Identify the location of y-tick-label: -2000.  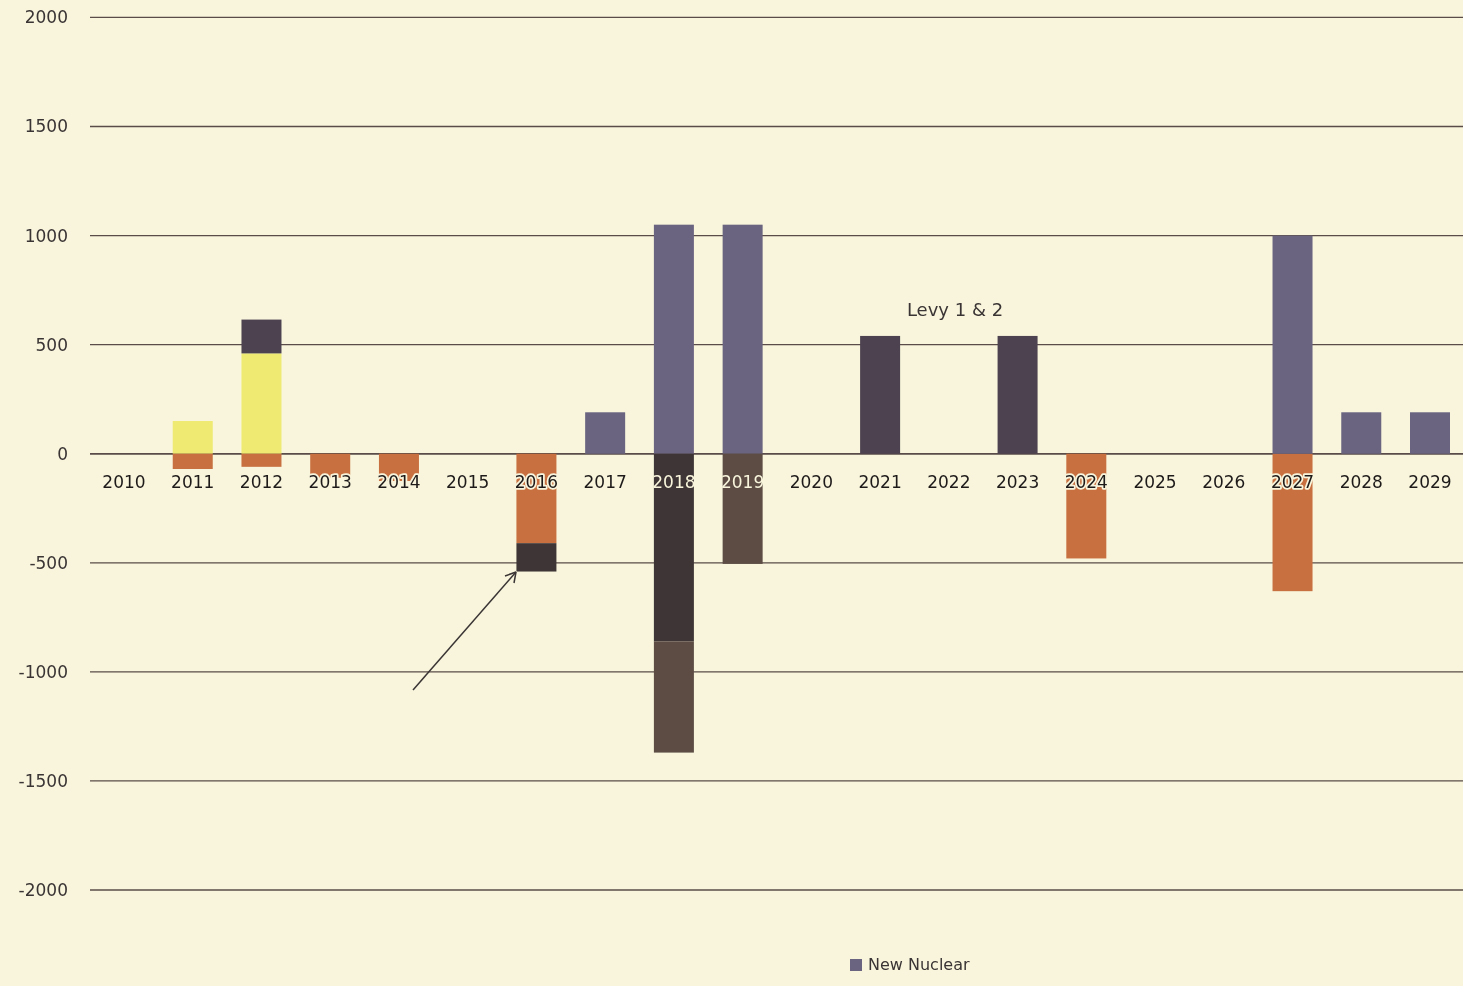
(43, 889).